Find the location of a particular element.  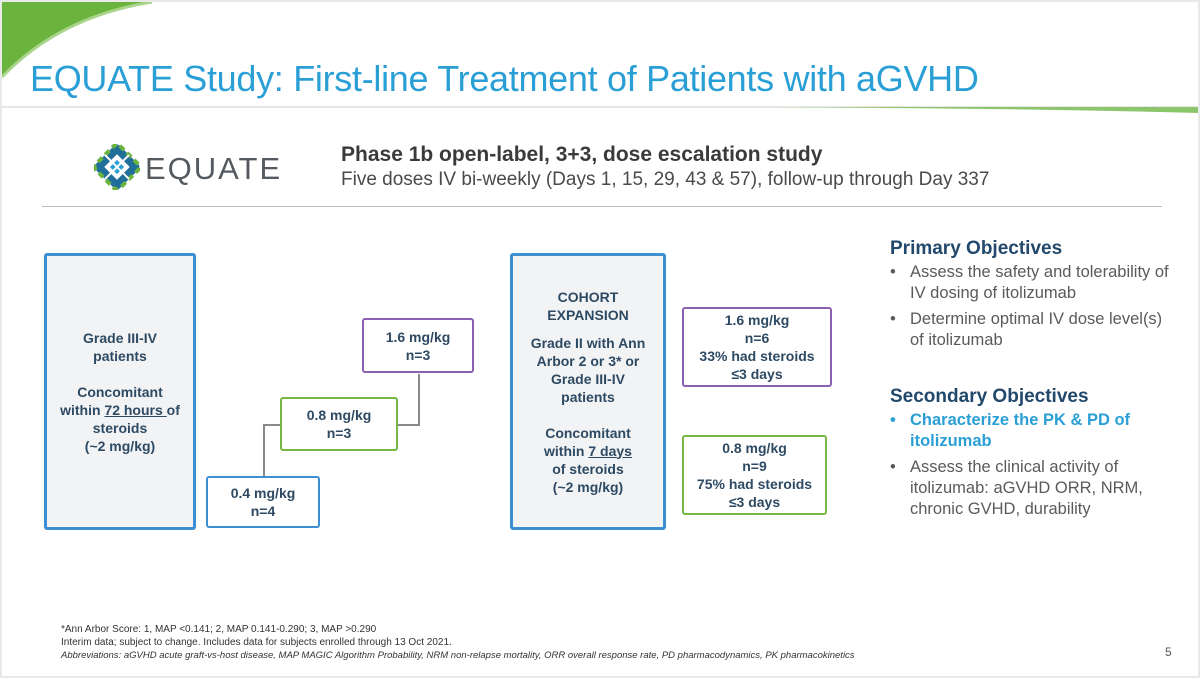

equate-logo-icon is located at coordinates (117, 167).